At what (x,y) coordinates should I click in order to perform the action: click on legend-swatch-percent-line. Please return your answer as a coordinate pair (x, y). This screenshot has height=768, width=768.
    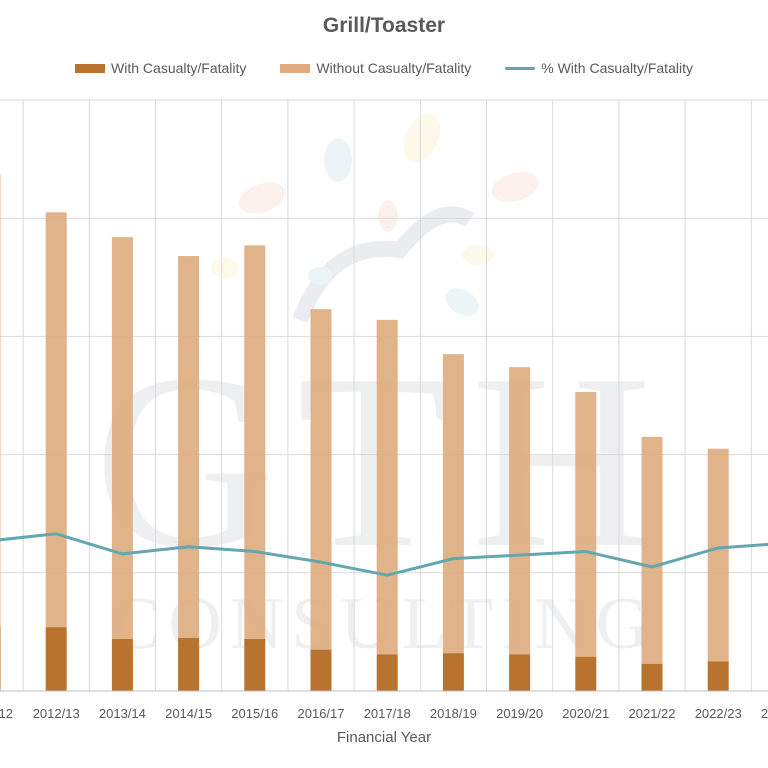
    Looking at the image, I should click on (520, 68).